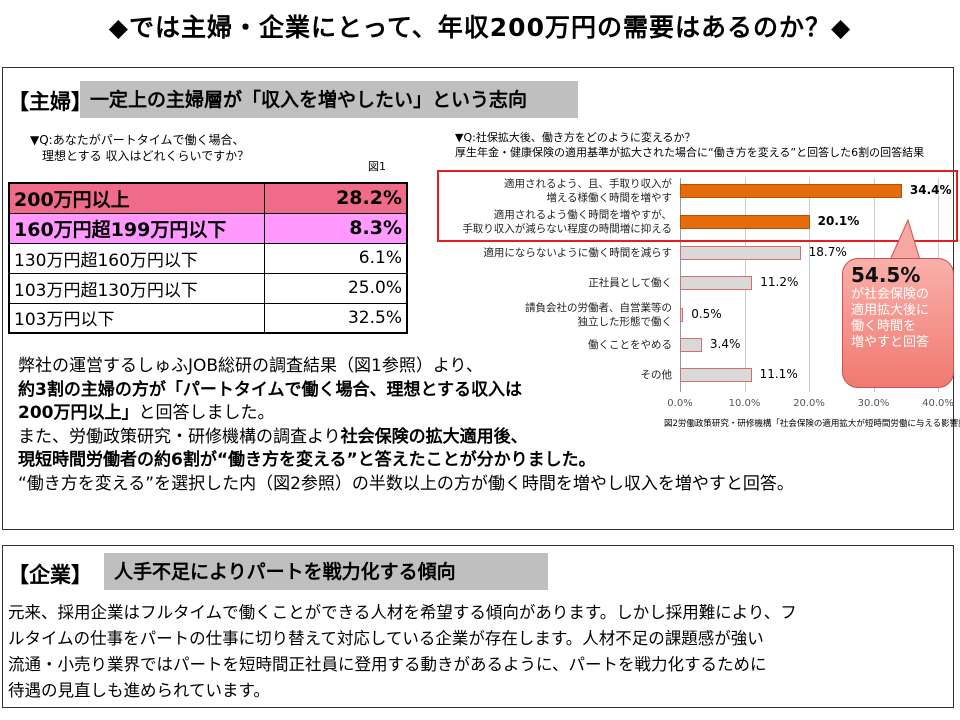 This screenshot has width=960, height=720. What do you see at coordinates (609, 198) in the screenshot?
I see `category-label-line: 増える様働く時間を増やす` at bounding box center [609, 198].